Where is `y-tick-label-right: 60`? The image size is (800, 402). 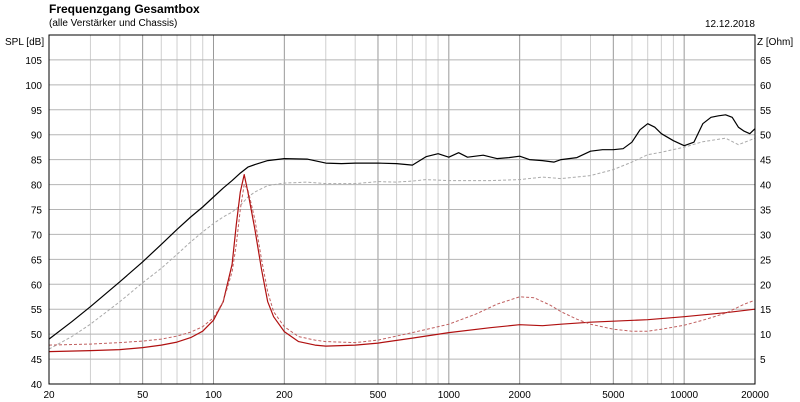
y-tick-label-right: 60 is located at coordinates (766, 86).